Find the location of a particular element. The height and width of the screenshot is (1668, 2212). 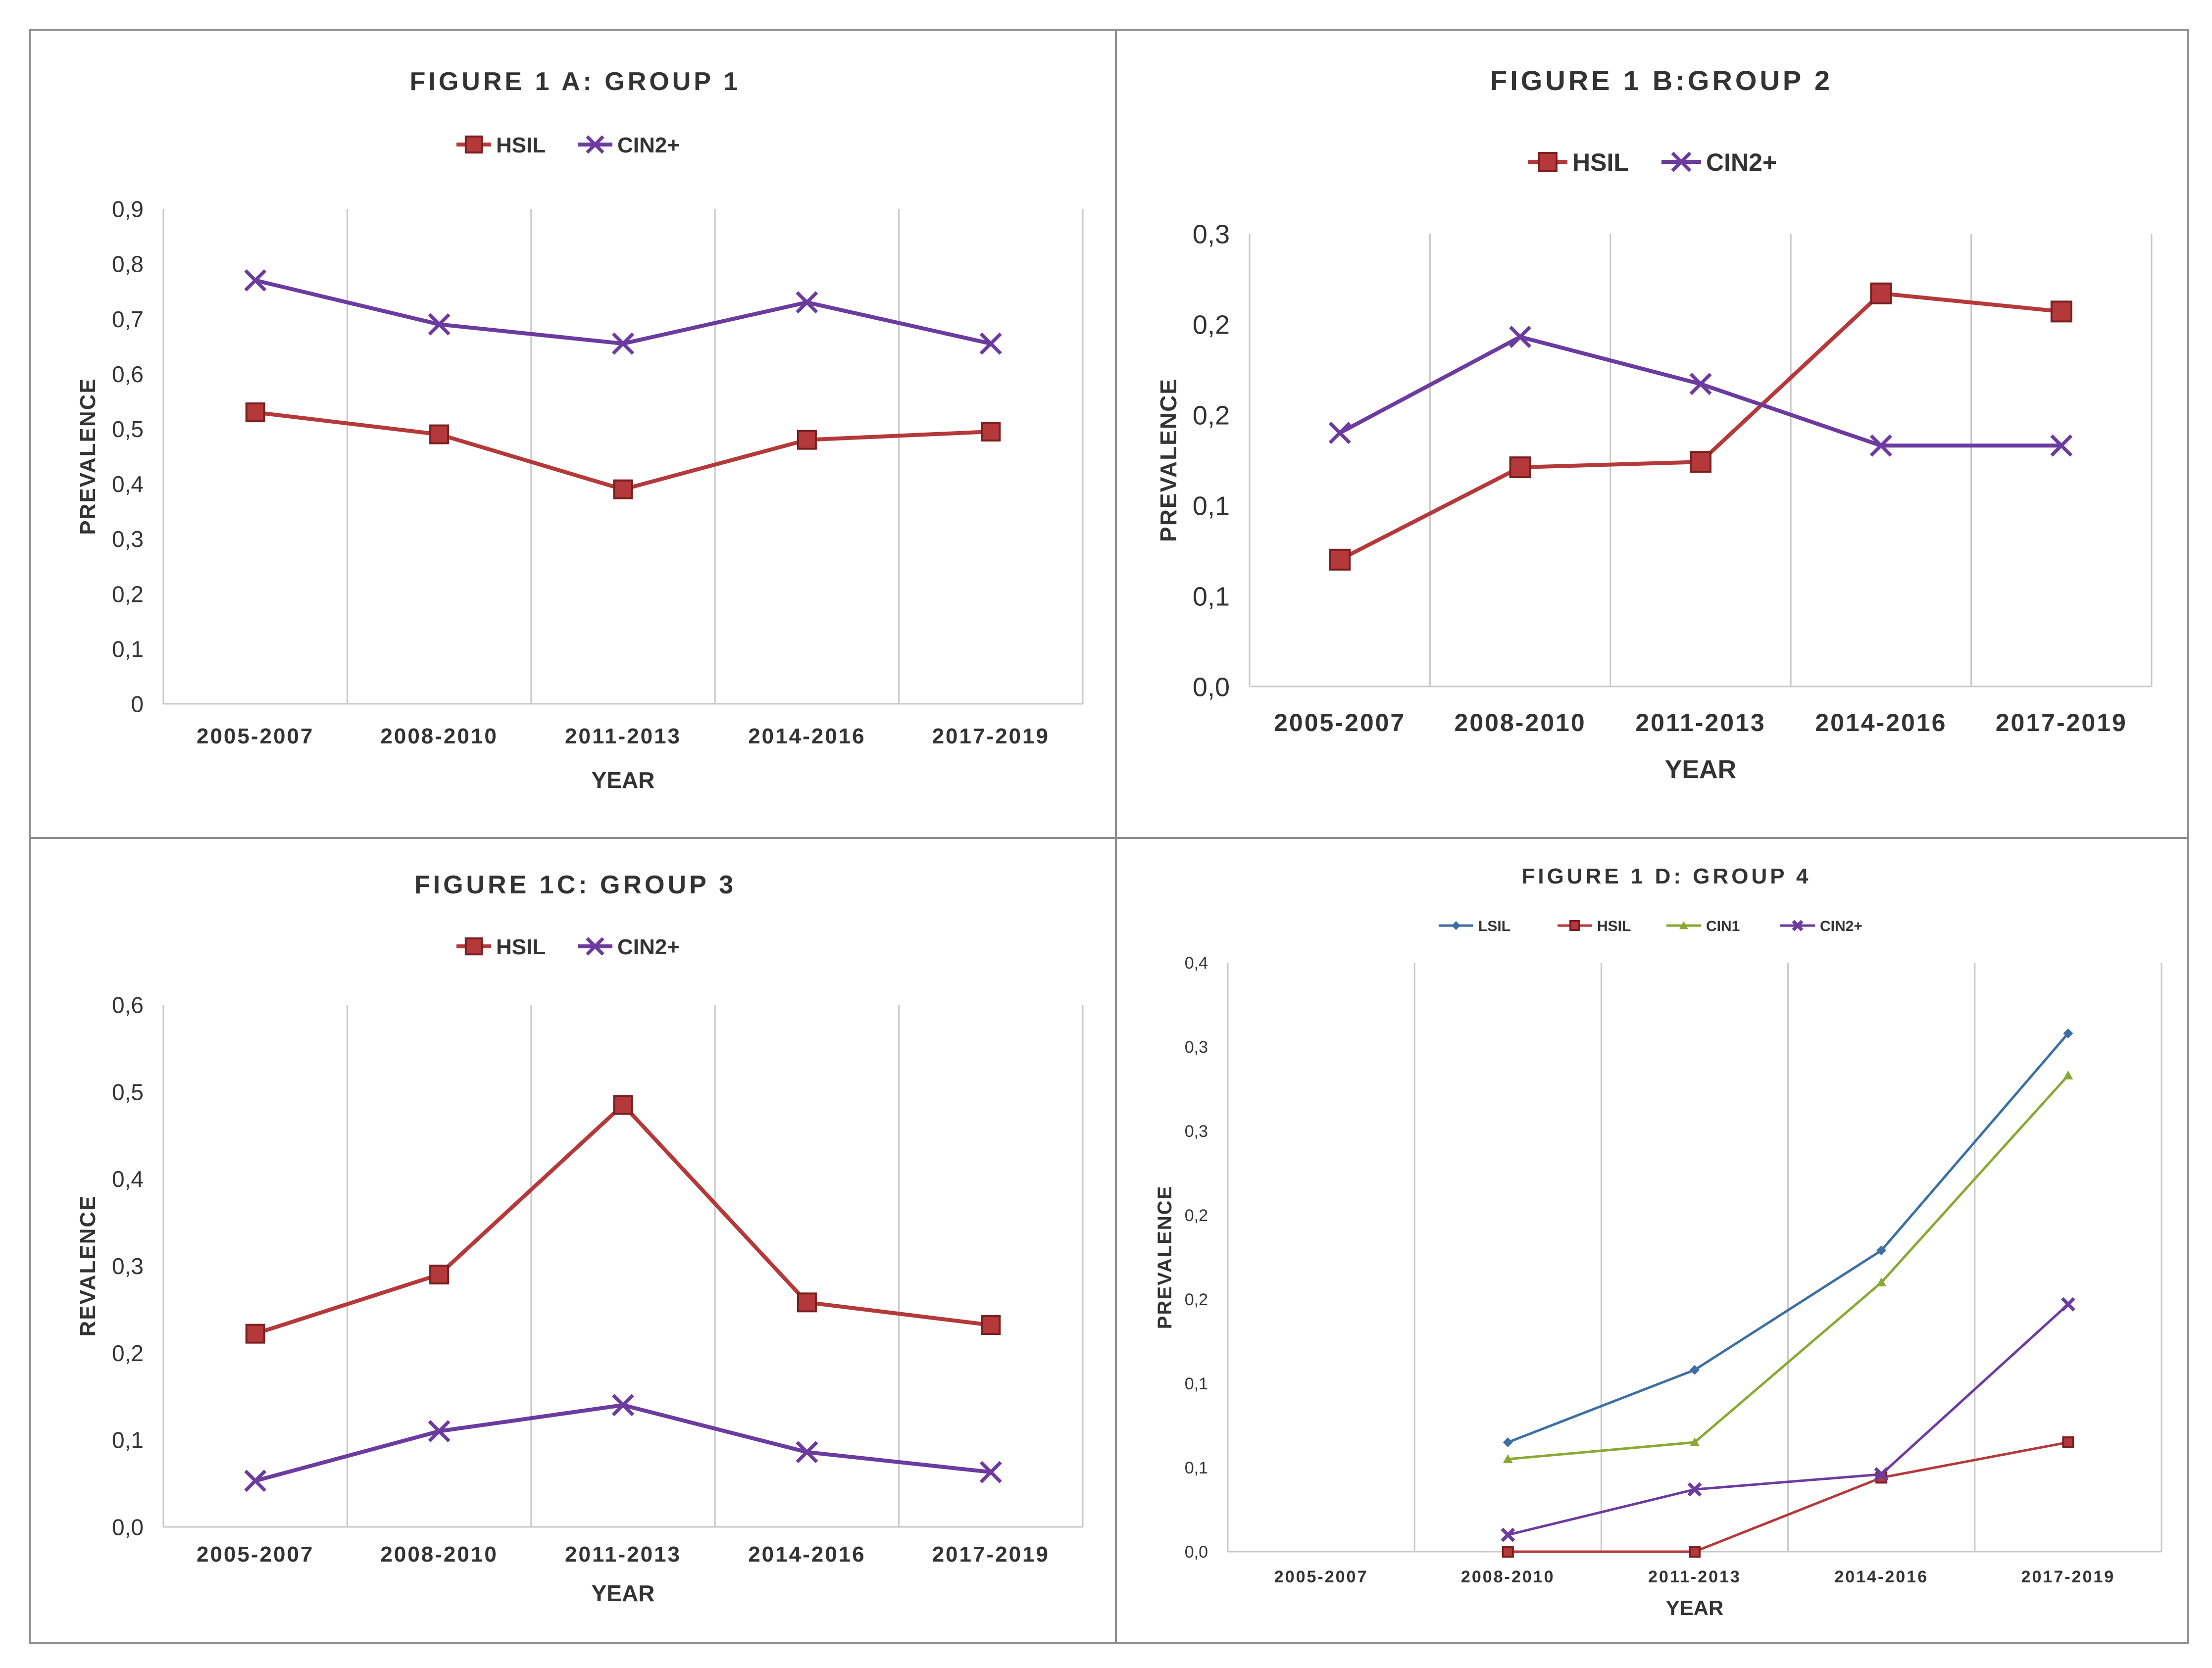

legend-item-lsil: LSIL is located at coordinates (1474, 926).